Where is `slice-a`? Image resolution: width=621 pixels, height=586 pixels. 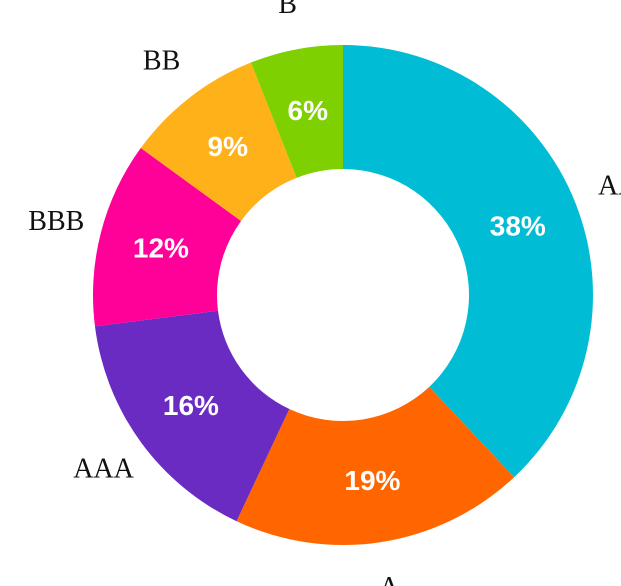
slice-a is located at coordinates (375, 465).